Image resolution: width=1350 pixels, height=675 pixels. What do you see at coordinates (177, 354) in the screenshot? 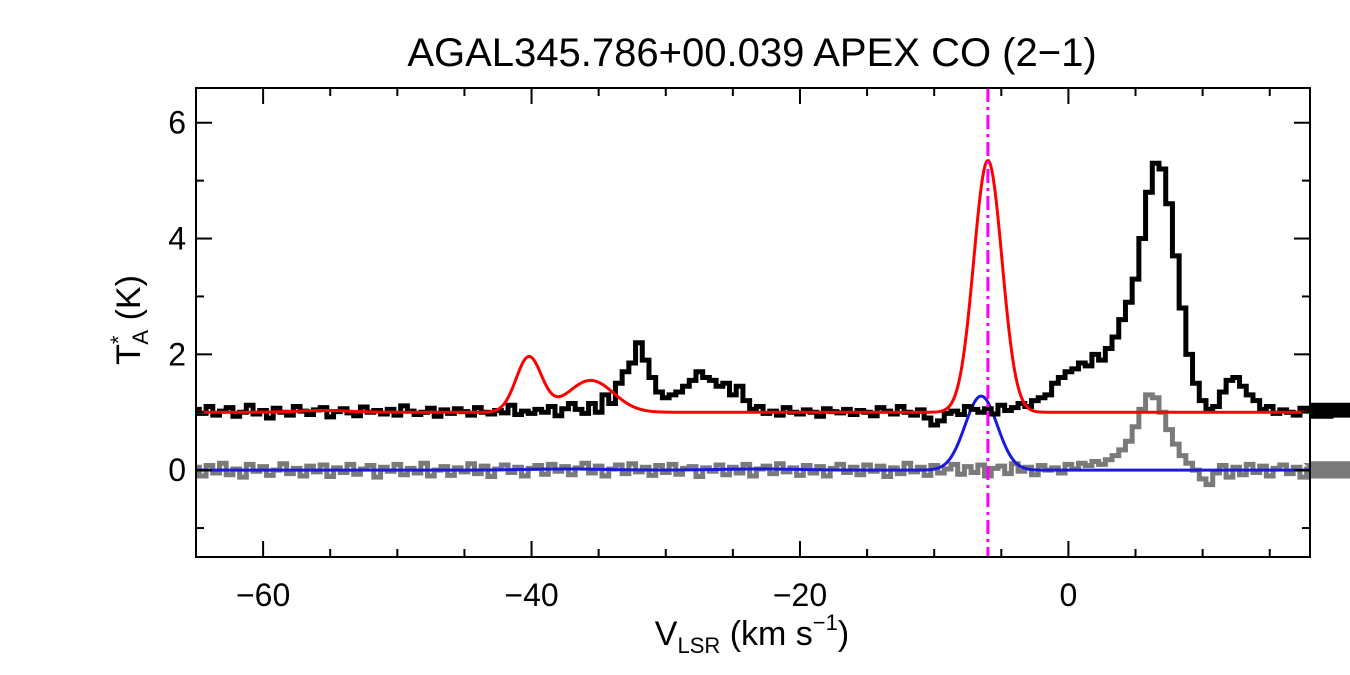
I see `y-tick-label: 2` at bounding box center [177, 354].